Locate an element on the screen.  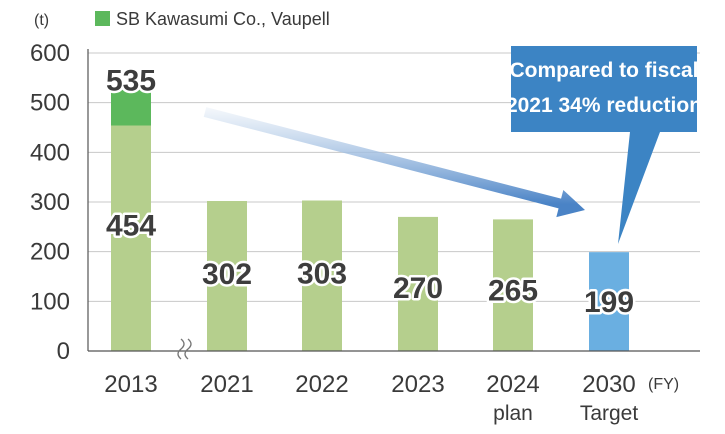
x-label-2022: 2022 is located at coordinates (321, 384).